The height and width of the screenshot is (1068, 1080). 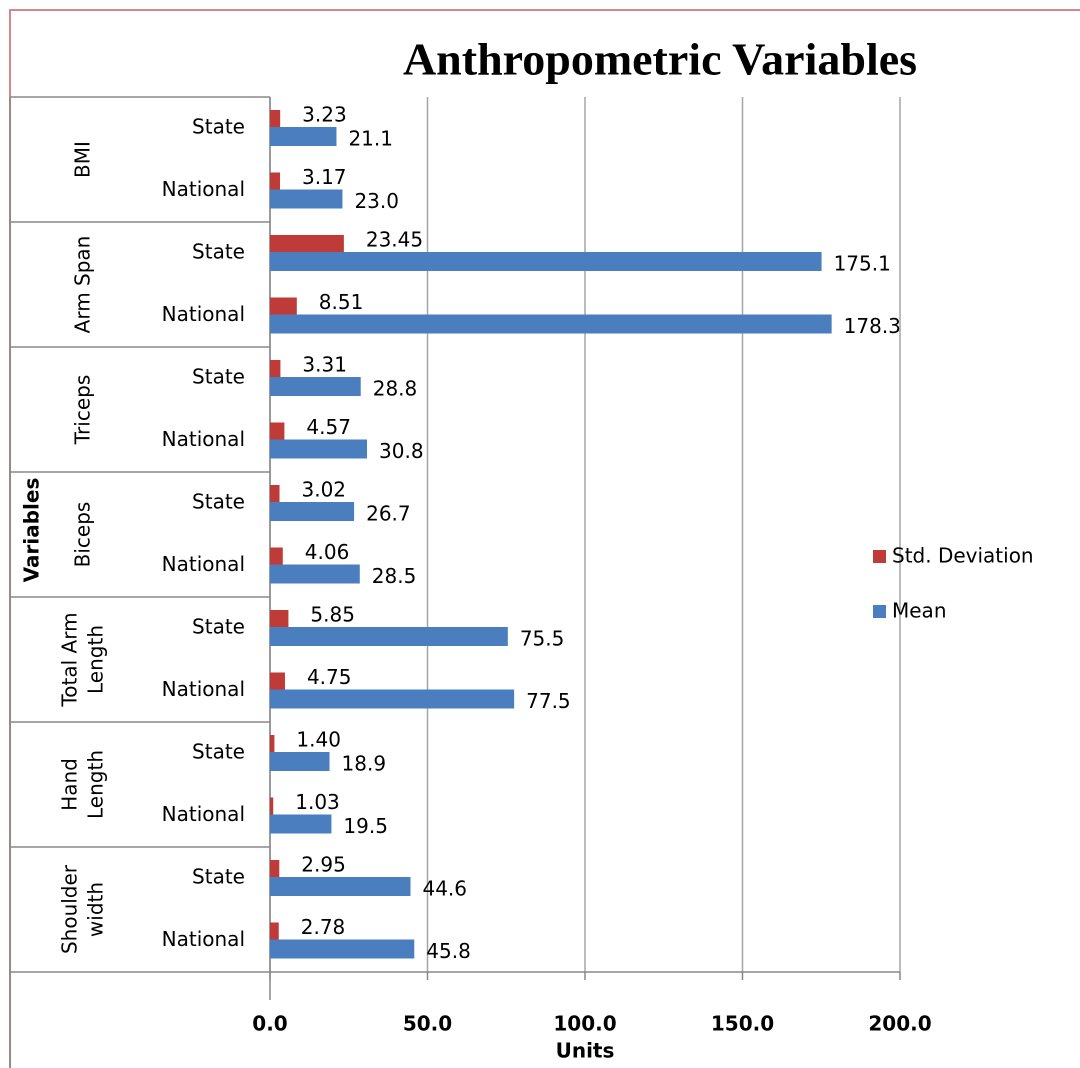 I want to click on data-label: 4.75, so click(x=329, y=677).